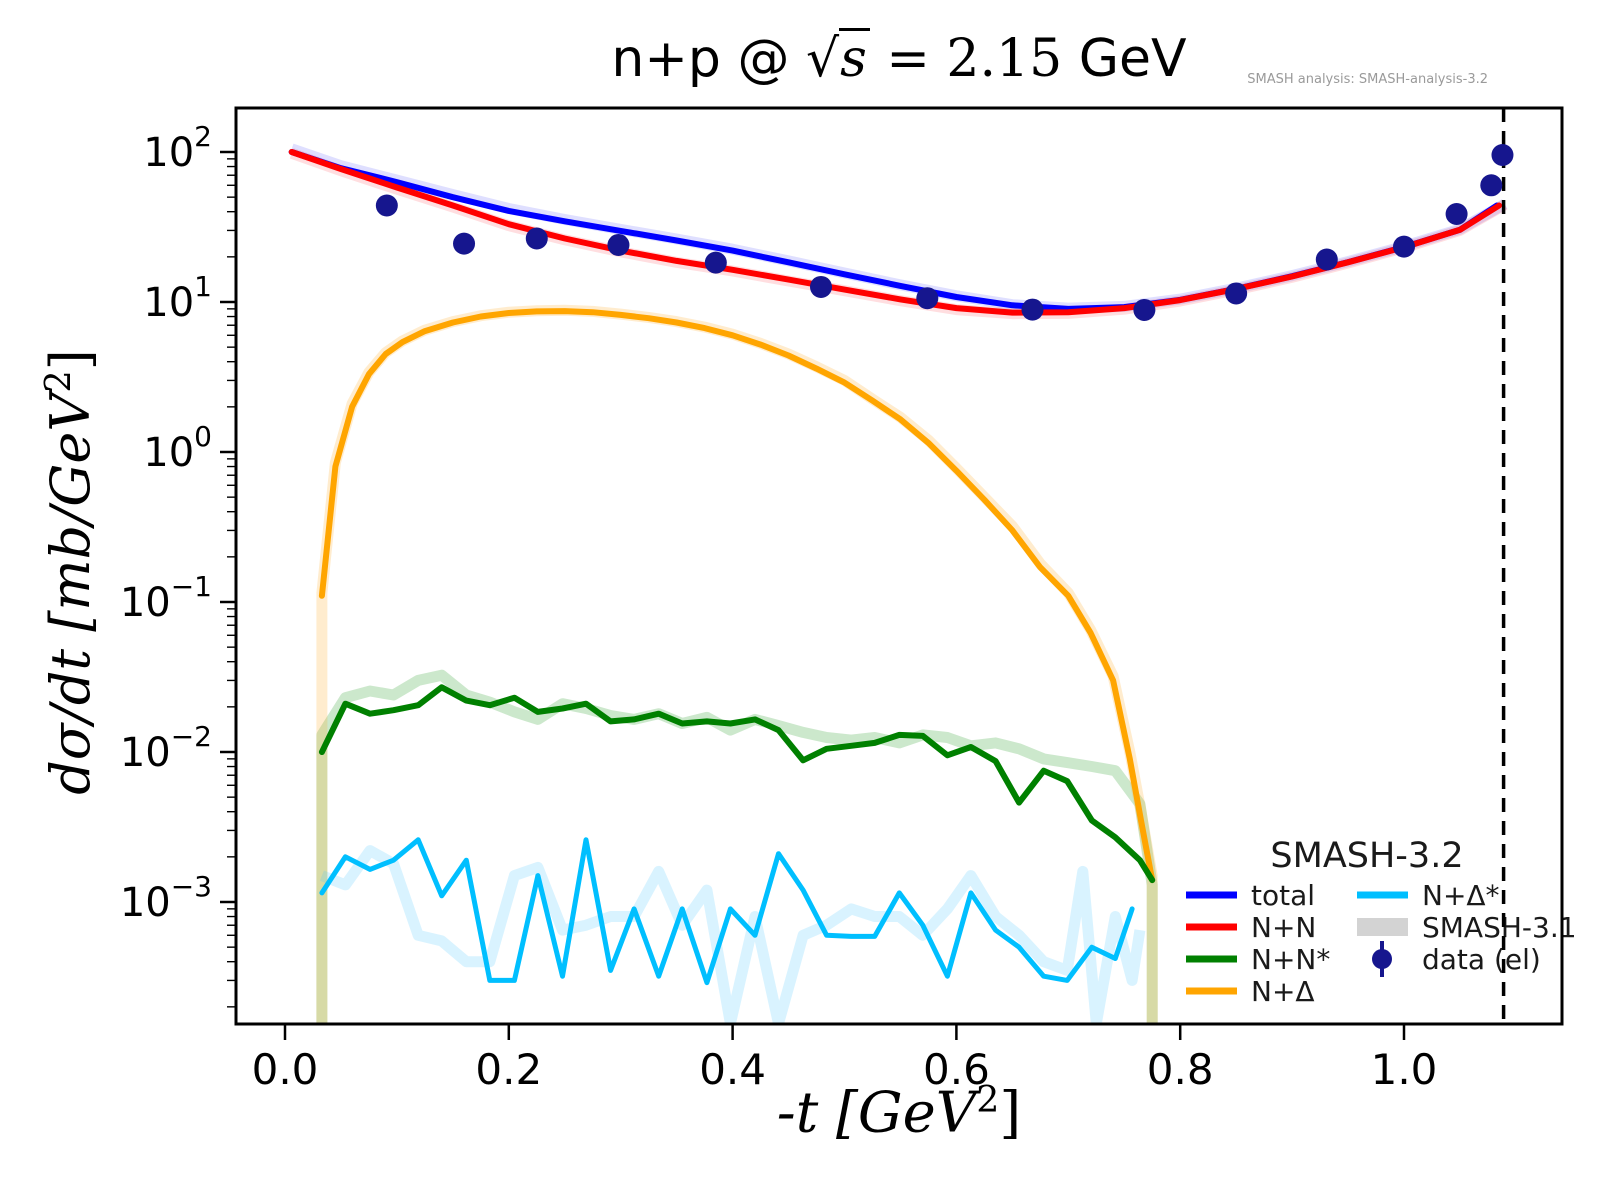 The image size is (1600, 1200). I want to click on chart-title: n+p @ √s = 2.15 GeV, so click(899, 58).